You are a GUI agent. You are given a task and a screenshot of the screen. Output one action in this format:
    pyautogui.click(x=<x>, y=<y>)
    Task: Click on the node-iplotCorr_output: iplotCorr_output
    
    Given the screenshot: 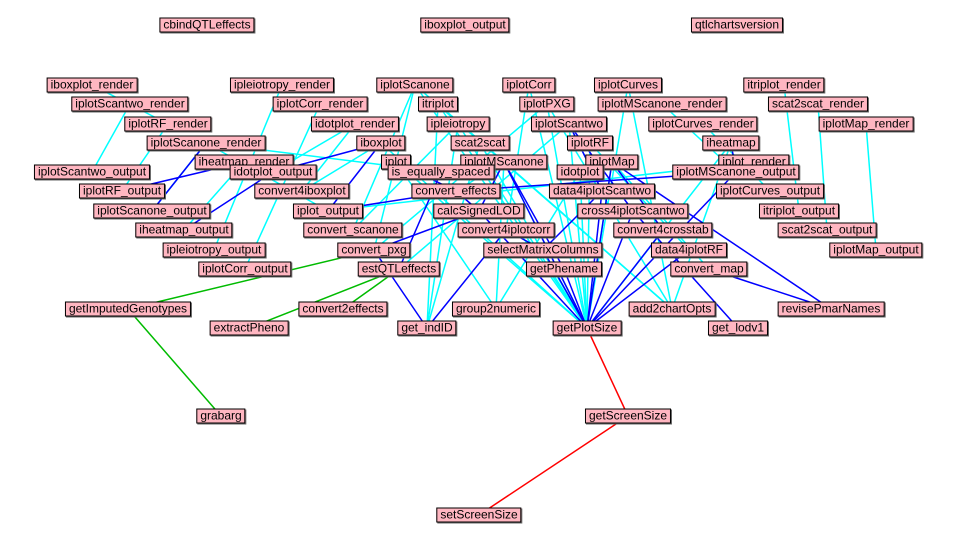 What is the action you would take?
    pyautogui.click(x=245, y=269)
    